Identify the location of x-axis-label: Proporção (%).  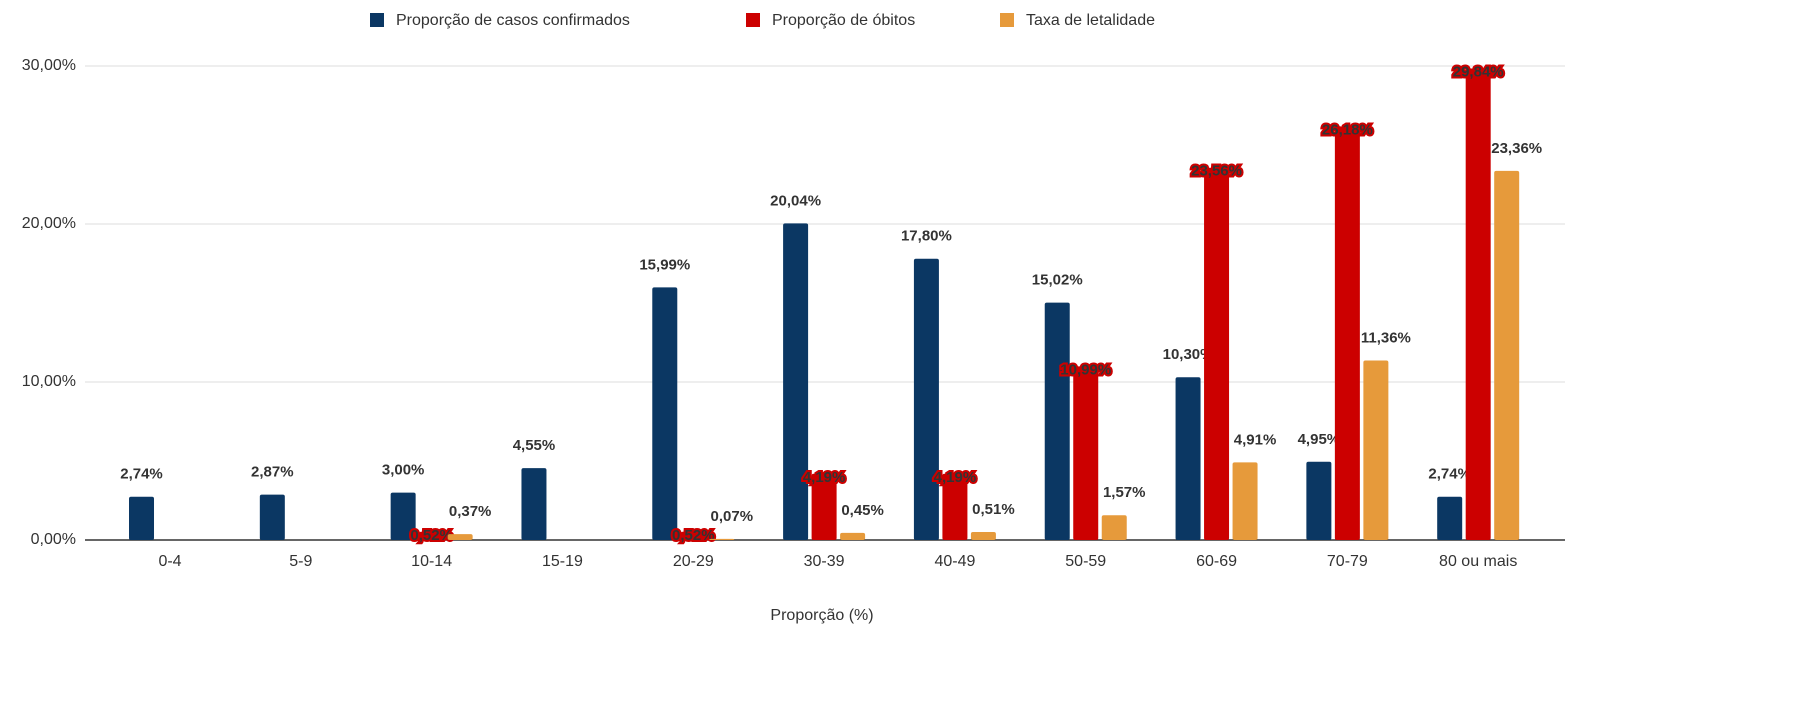
(821, 615).